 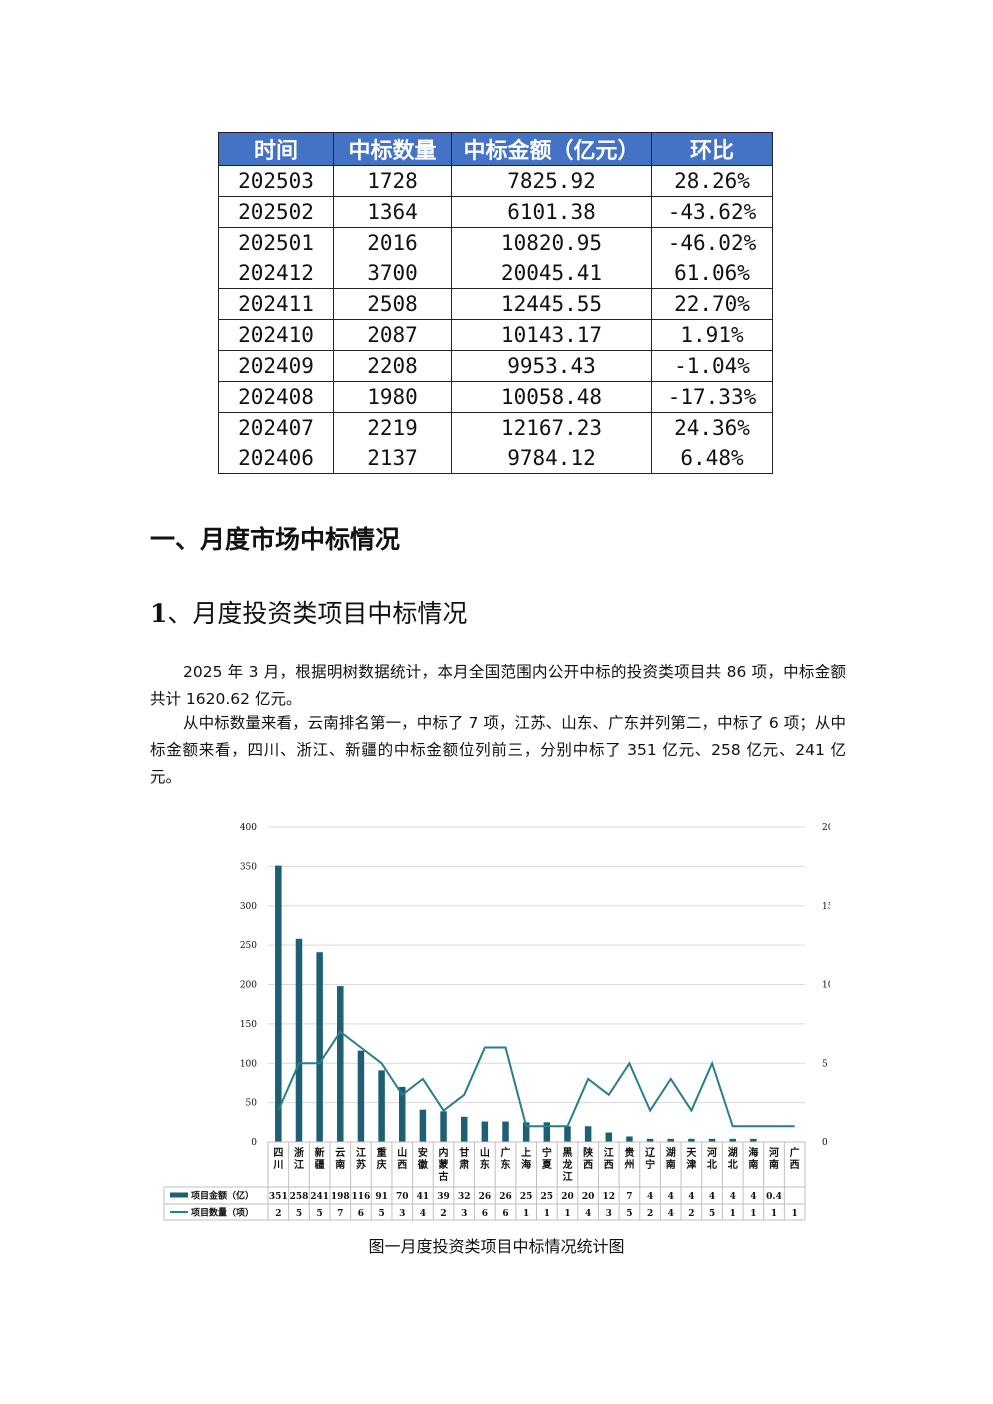 I want to click on cell-time: 202503, so click(x=276, y=181).